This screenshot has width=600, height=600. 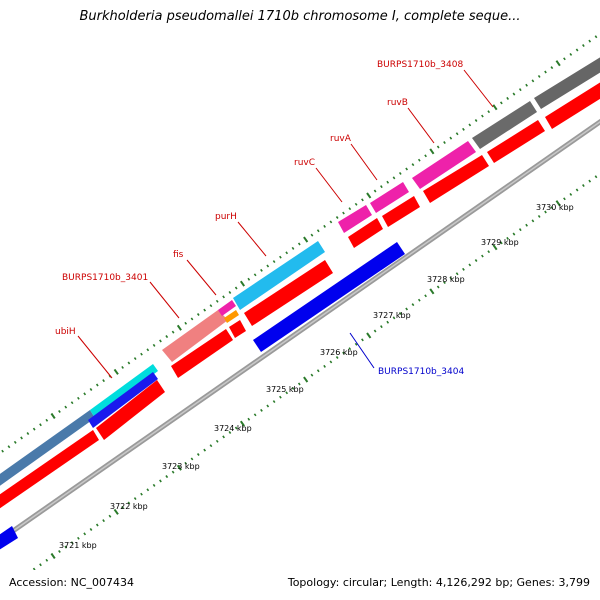 I want to click on gene-label-ruvA: ruvA, so click(x=341, y=139).